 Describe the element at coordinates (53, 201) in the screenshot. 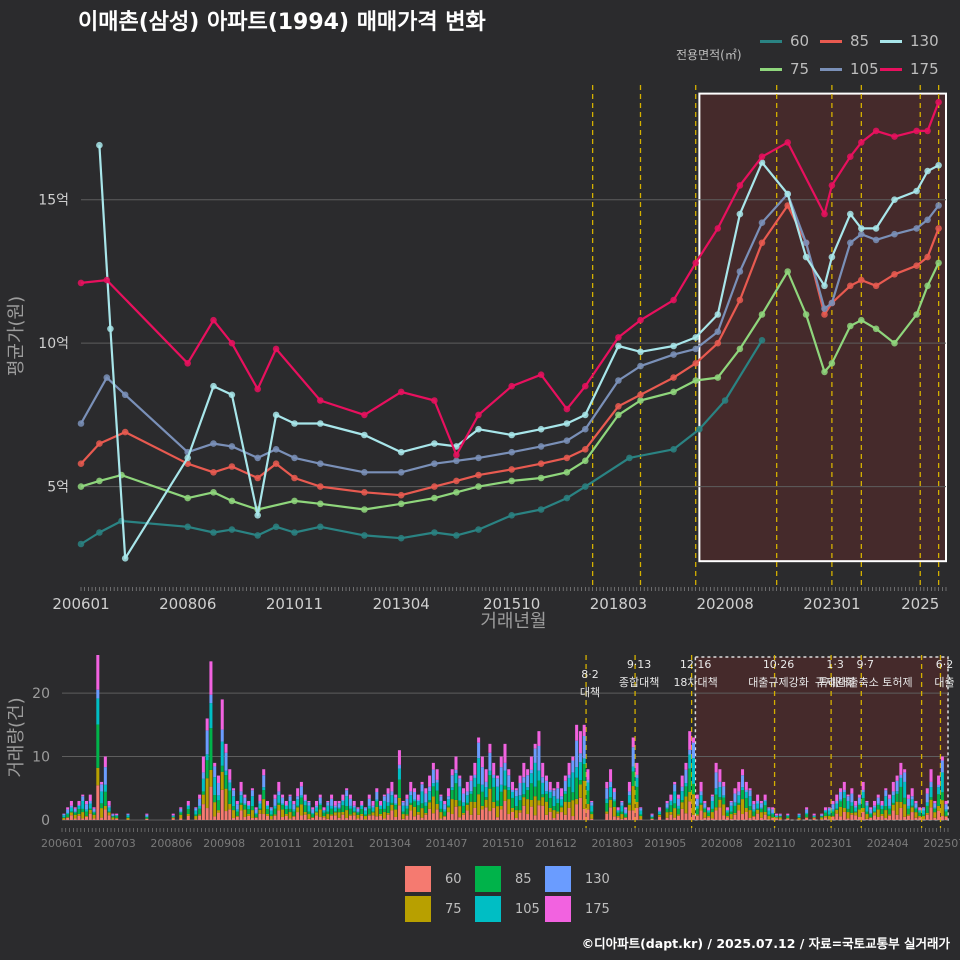

I see `y-tick-label: 15억` at that location.